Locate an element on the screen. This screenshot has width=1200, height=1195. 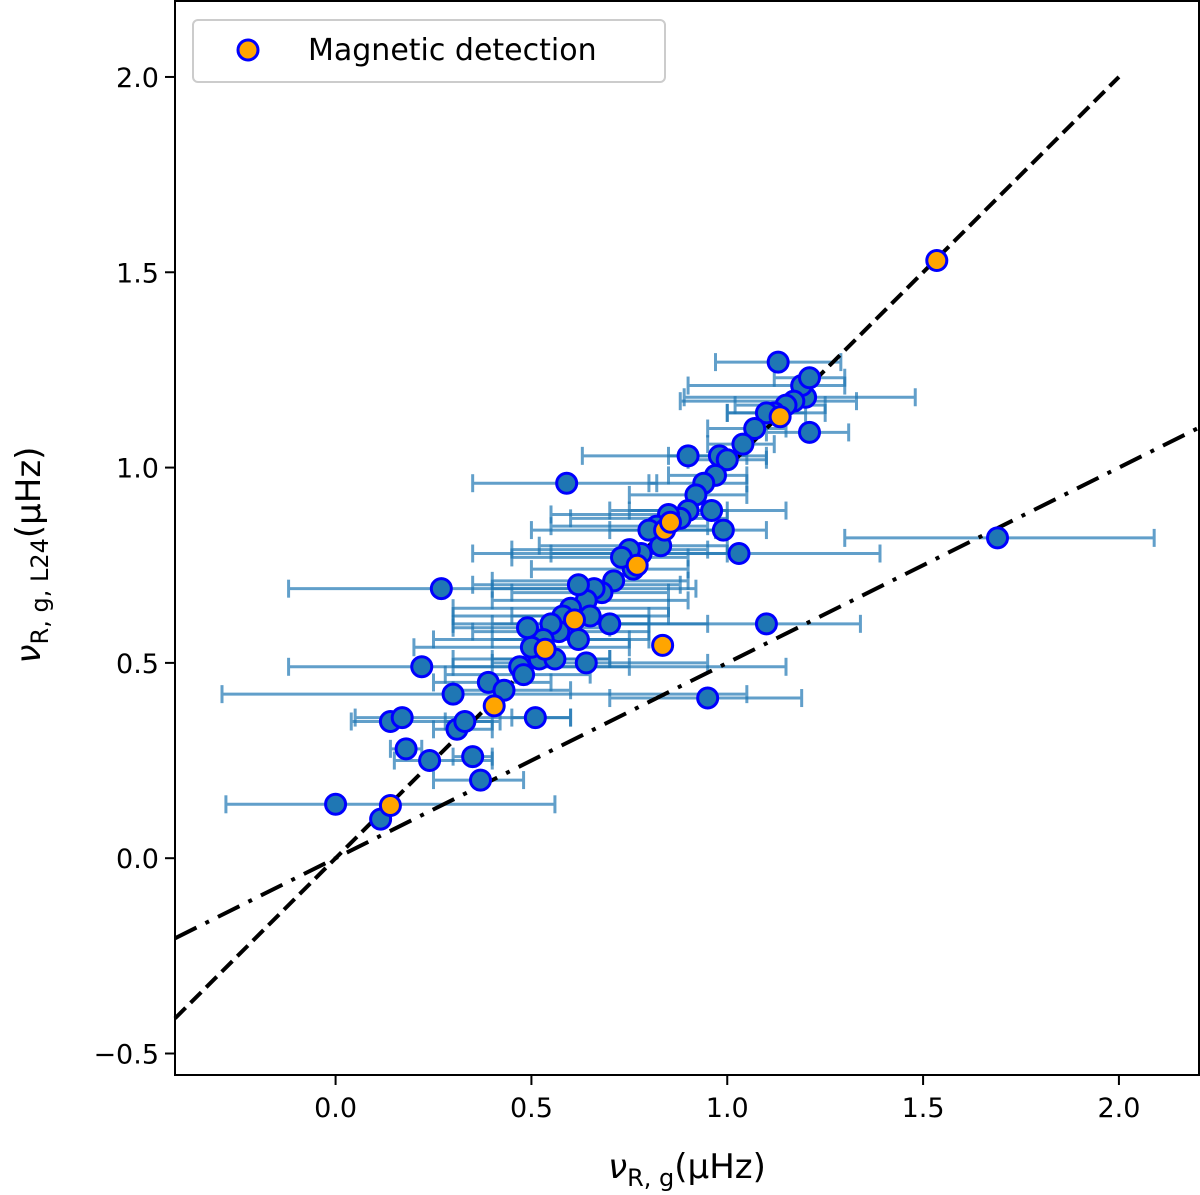
legend-marker-magnetic is located at coordinates (248, 50).